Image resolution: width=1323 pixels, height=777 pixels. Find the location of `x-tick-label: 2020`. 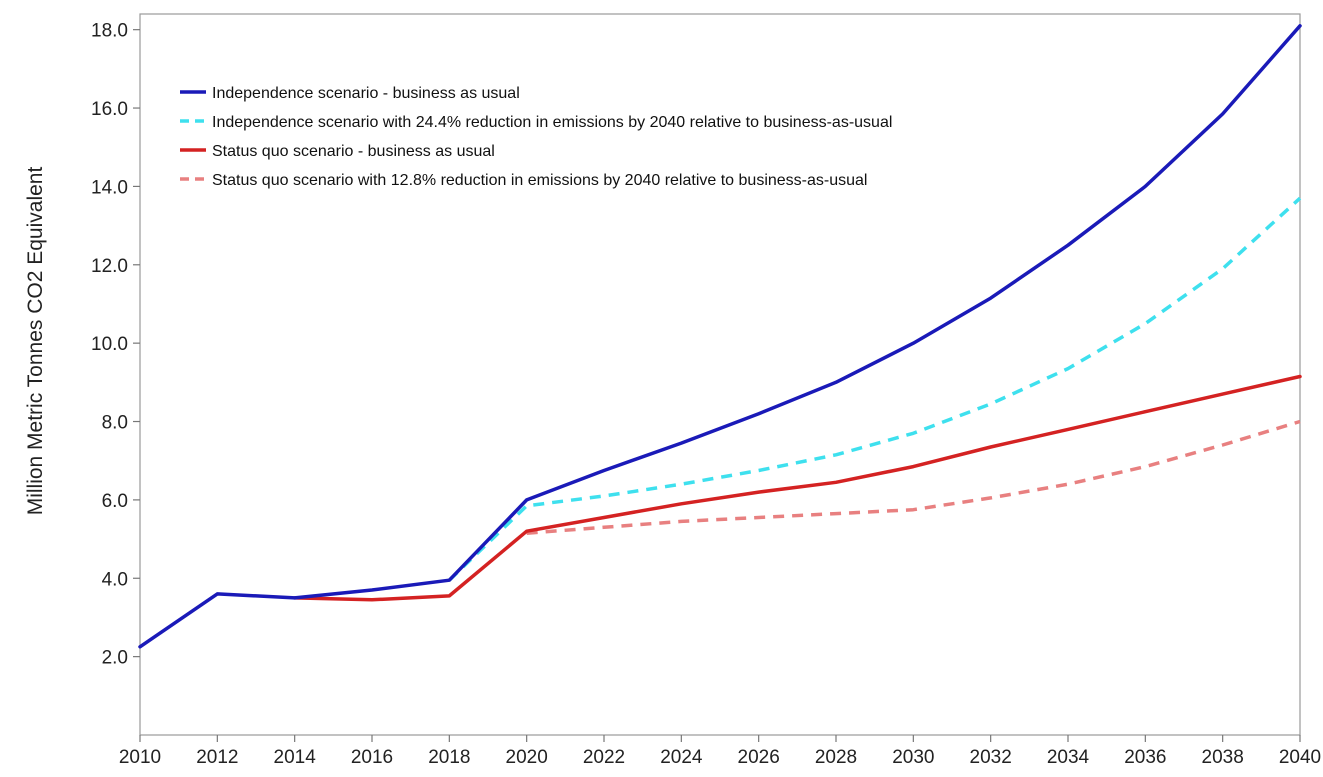

x-tick-label: 2020 is located at coordinates (527, 757).